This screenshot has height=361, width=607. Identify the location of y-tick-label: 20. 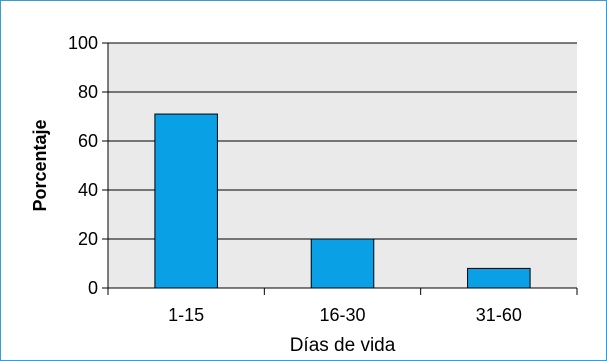
(88, 239).